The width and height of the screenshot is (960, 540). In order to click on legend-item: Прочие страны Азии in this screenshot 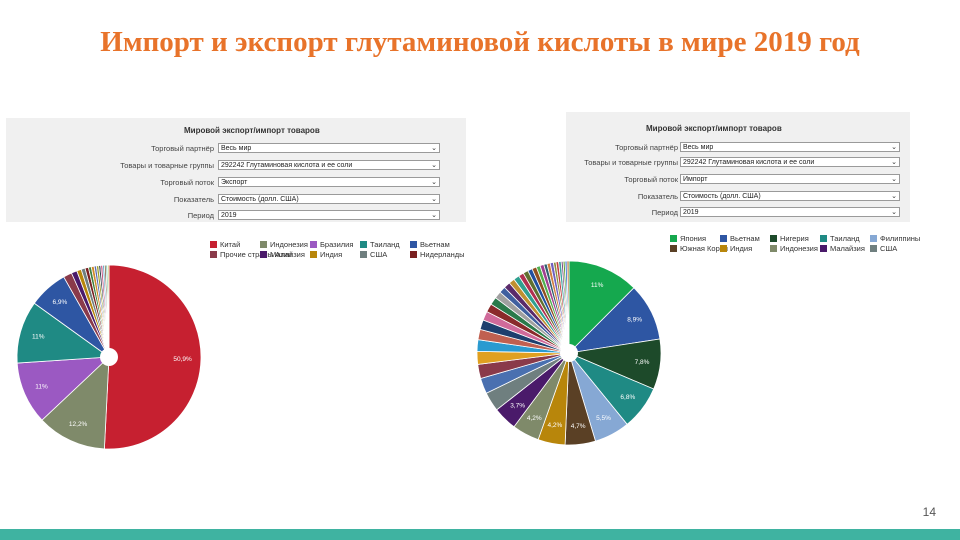, I will do `click(251, 255)`.